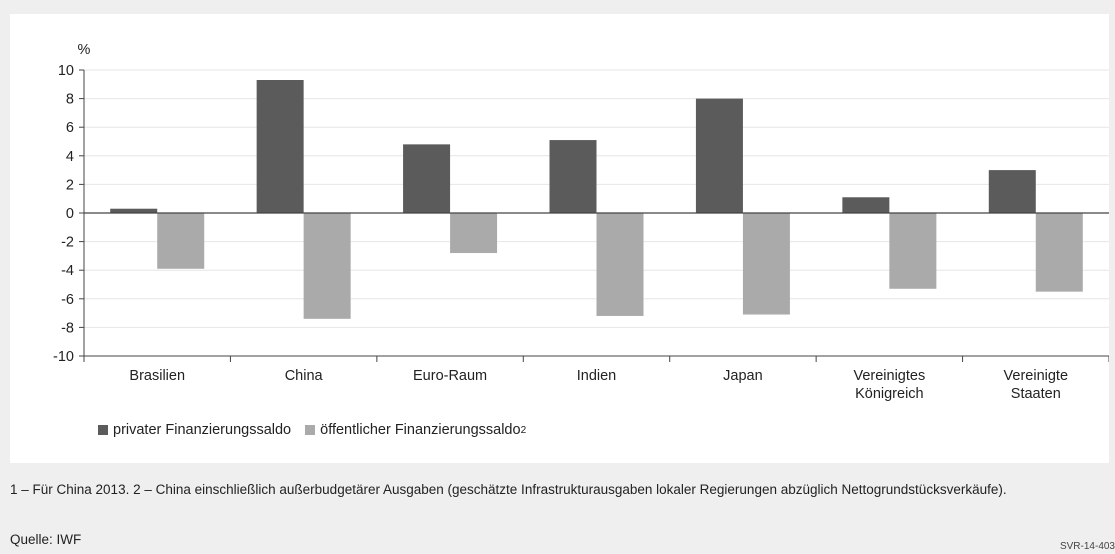 The width and height of the screenshot is (1115, 554). Describe the element at coordinates (202, 430) in the screenshot. I see `legend-label-private: privater Finanzierungssaldo` at that location.